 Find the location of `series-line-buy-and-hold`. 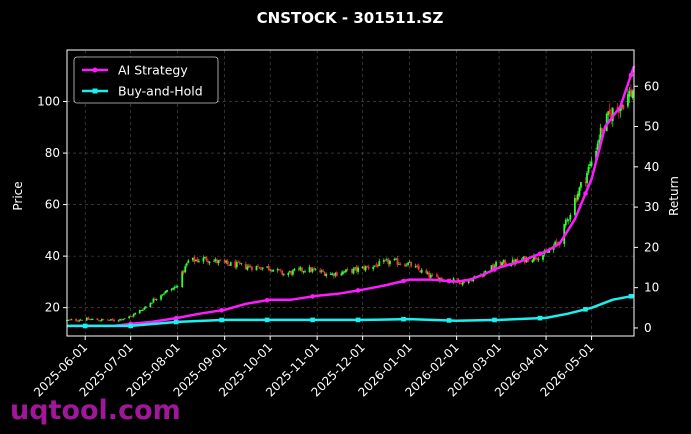

series-line-buy-and-hold is located at coordinates (351, 311).